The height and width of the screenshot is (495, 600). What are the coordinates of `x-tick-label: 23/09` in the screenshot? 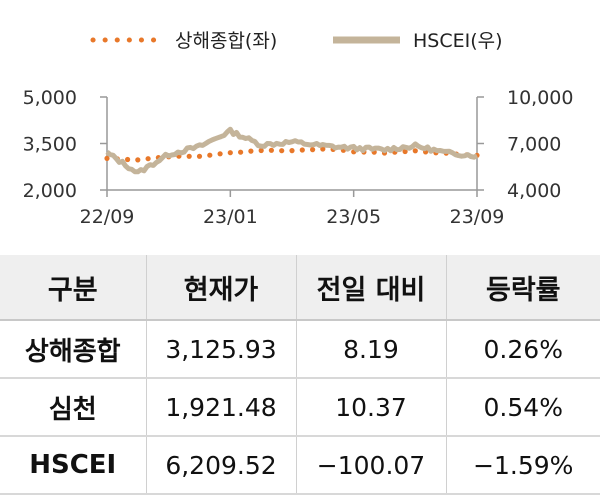 It's located at (477, 217).